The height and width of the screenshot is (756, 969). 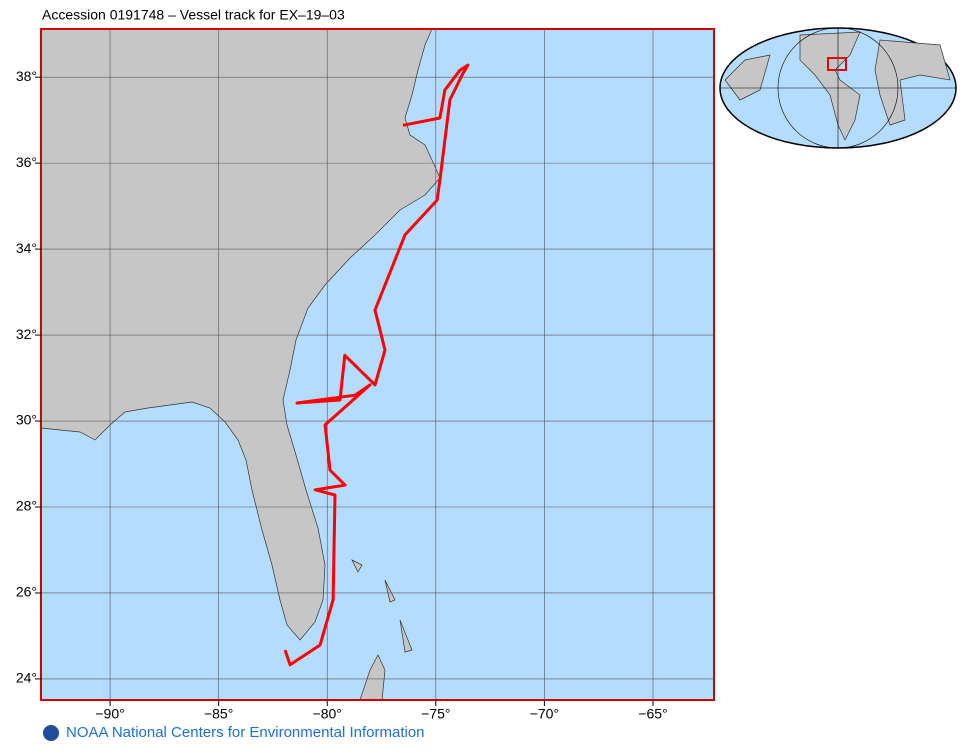 I want to click on bahamas, so click(x=382, y=606).